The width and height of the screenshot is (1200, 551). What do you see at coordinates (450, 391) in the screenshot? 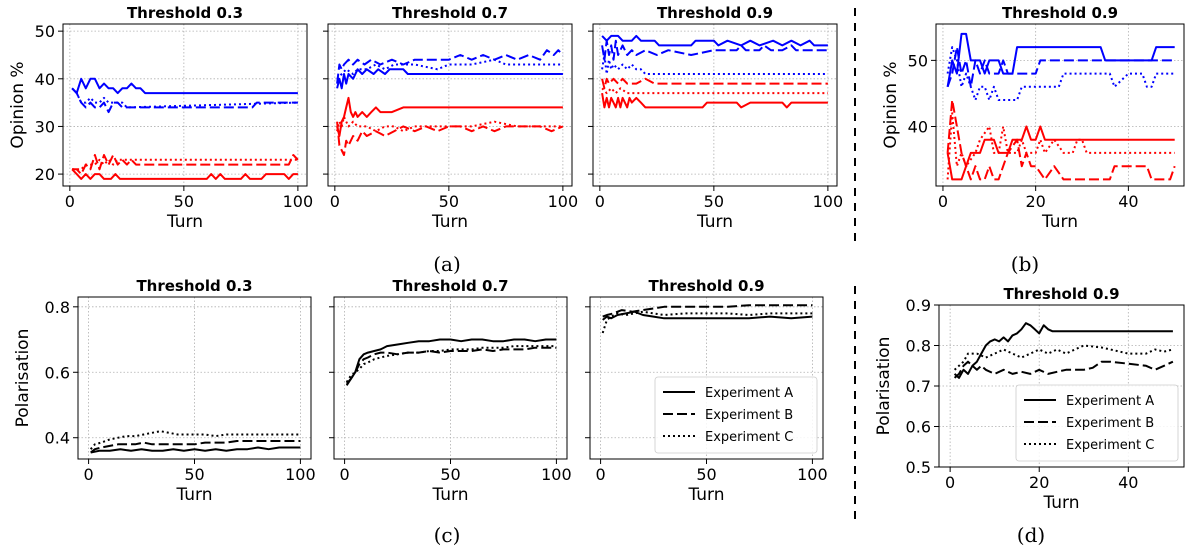
I see `chart-c2: 0 50 100 Threshold 0.7 Turn` at bounding box center [450, 391].